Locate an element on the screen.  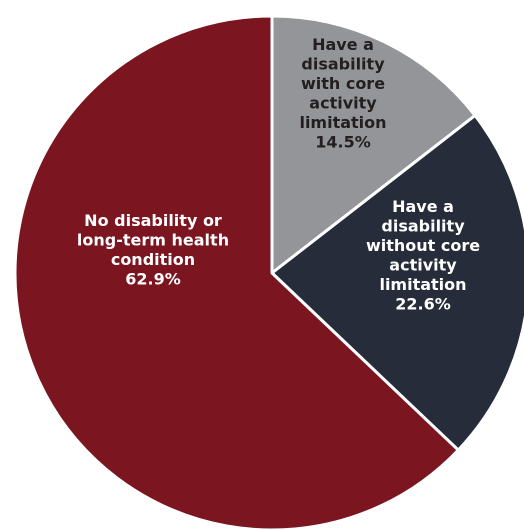
slice-label-line: long-term health is located at coordinates (153, 240).